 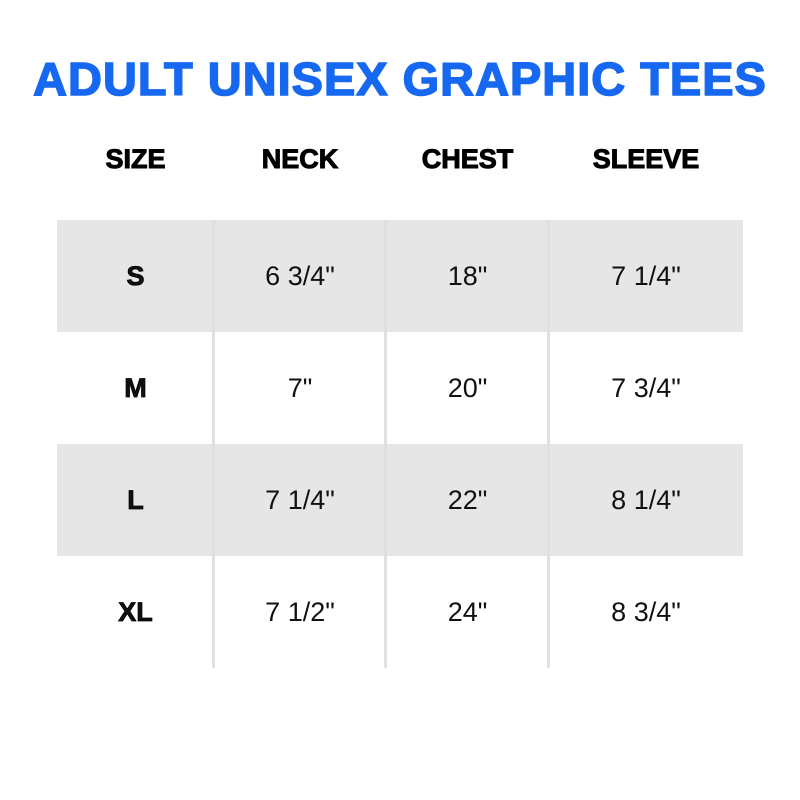 What do you see at coordinates (467, 612) in the screenshot?
I see `chest-cell: 24"` at bounding box center [467, 612].